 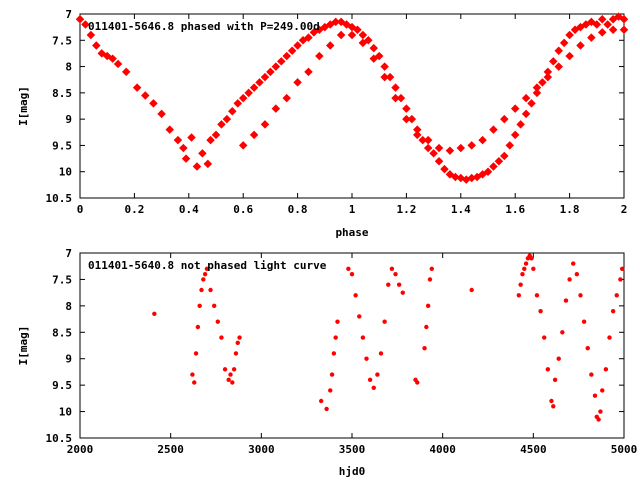 I want to click on chart-2-x-tick-label: 4000, so click(x=442, y=449).